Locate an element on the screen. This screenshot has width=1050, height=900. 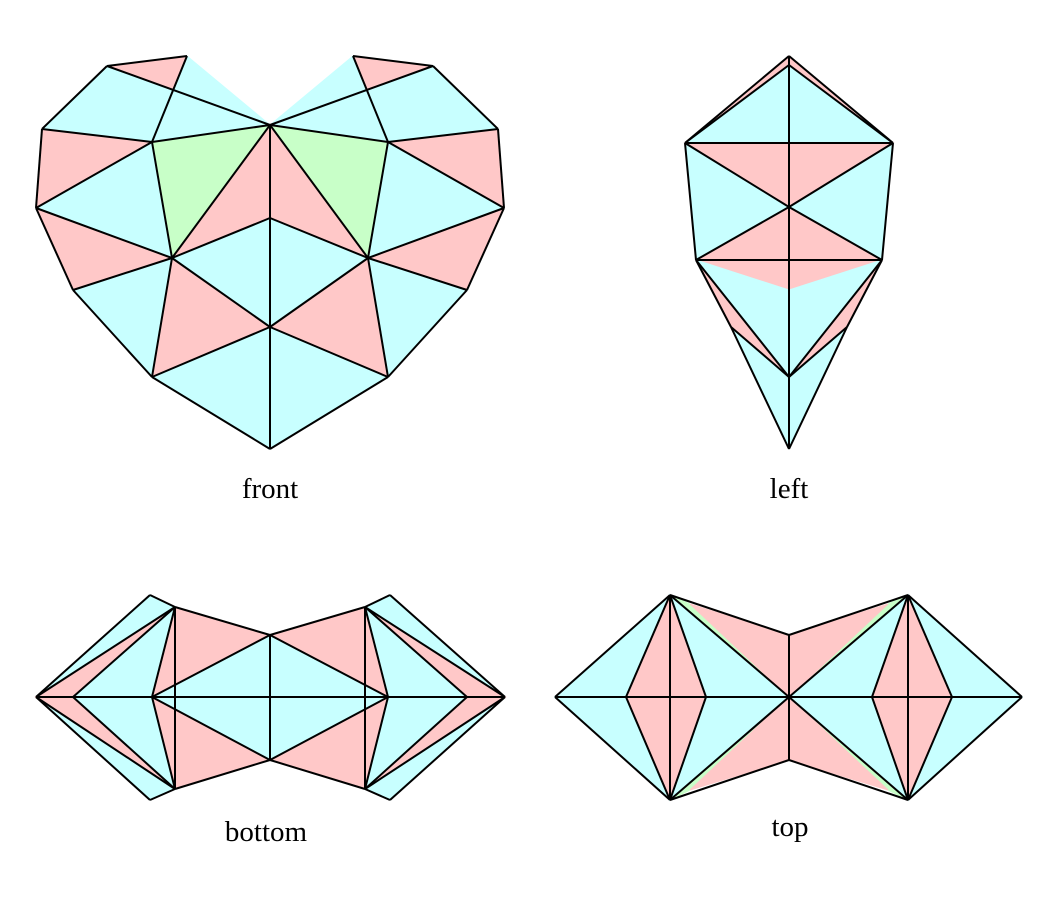
front-view-label: front is located at coordinates (270, 489).